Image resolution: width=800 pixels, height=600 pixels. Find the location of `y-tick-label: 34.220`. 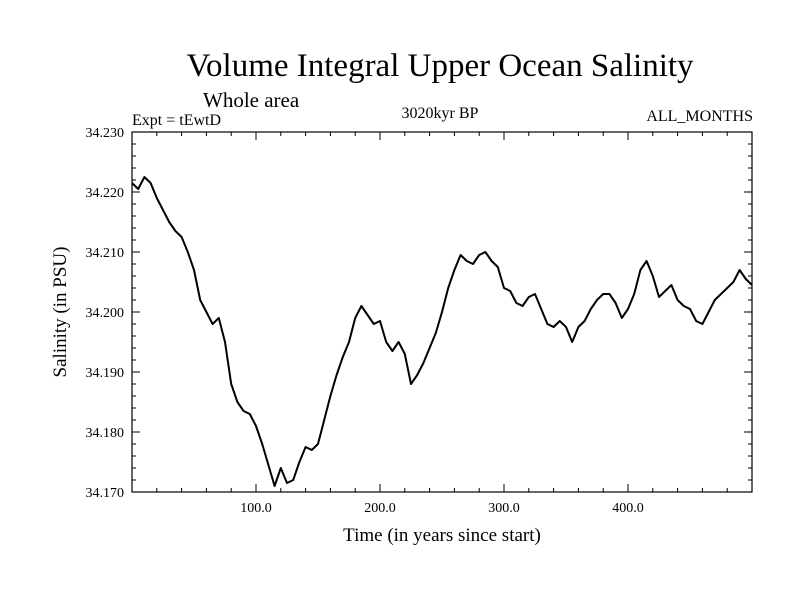

y-tick-label: 34.220 is located at coordinates (105, 193).